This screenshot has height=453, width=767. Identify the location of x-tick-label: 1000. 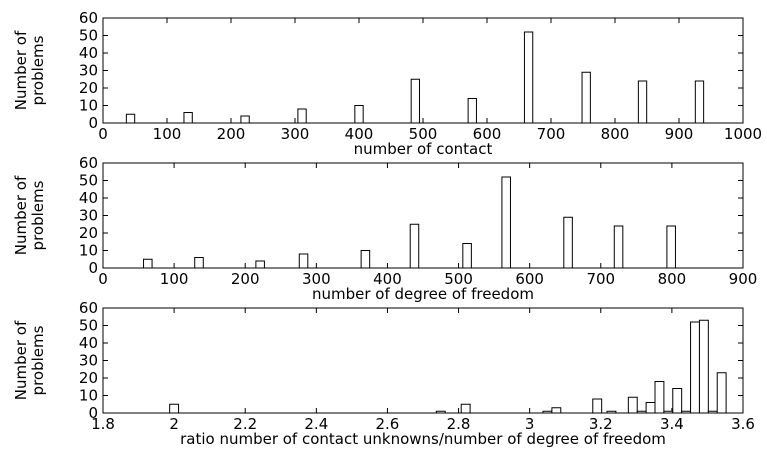
(743, 134).